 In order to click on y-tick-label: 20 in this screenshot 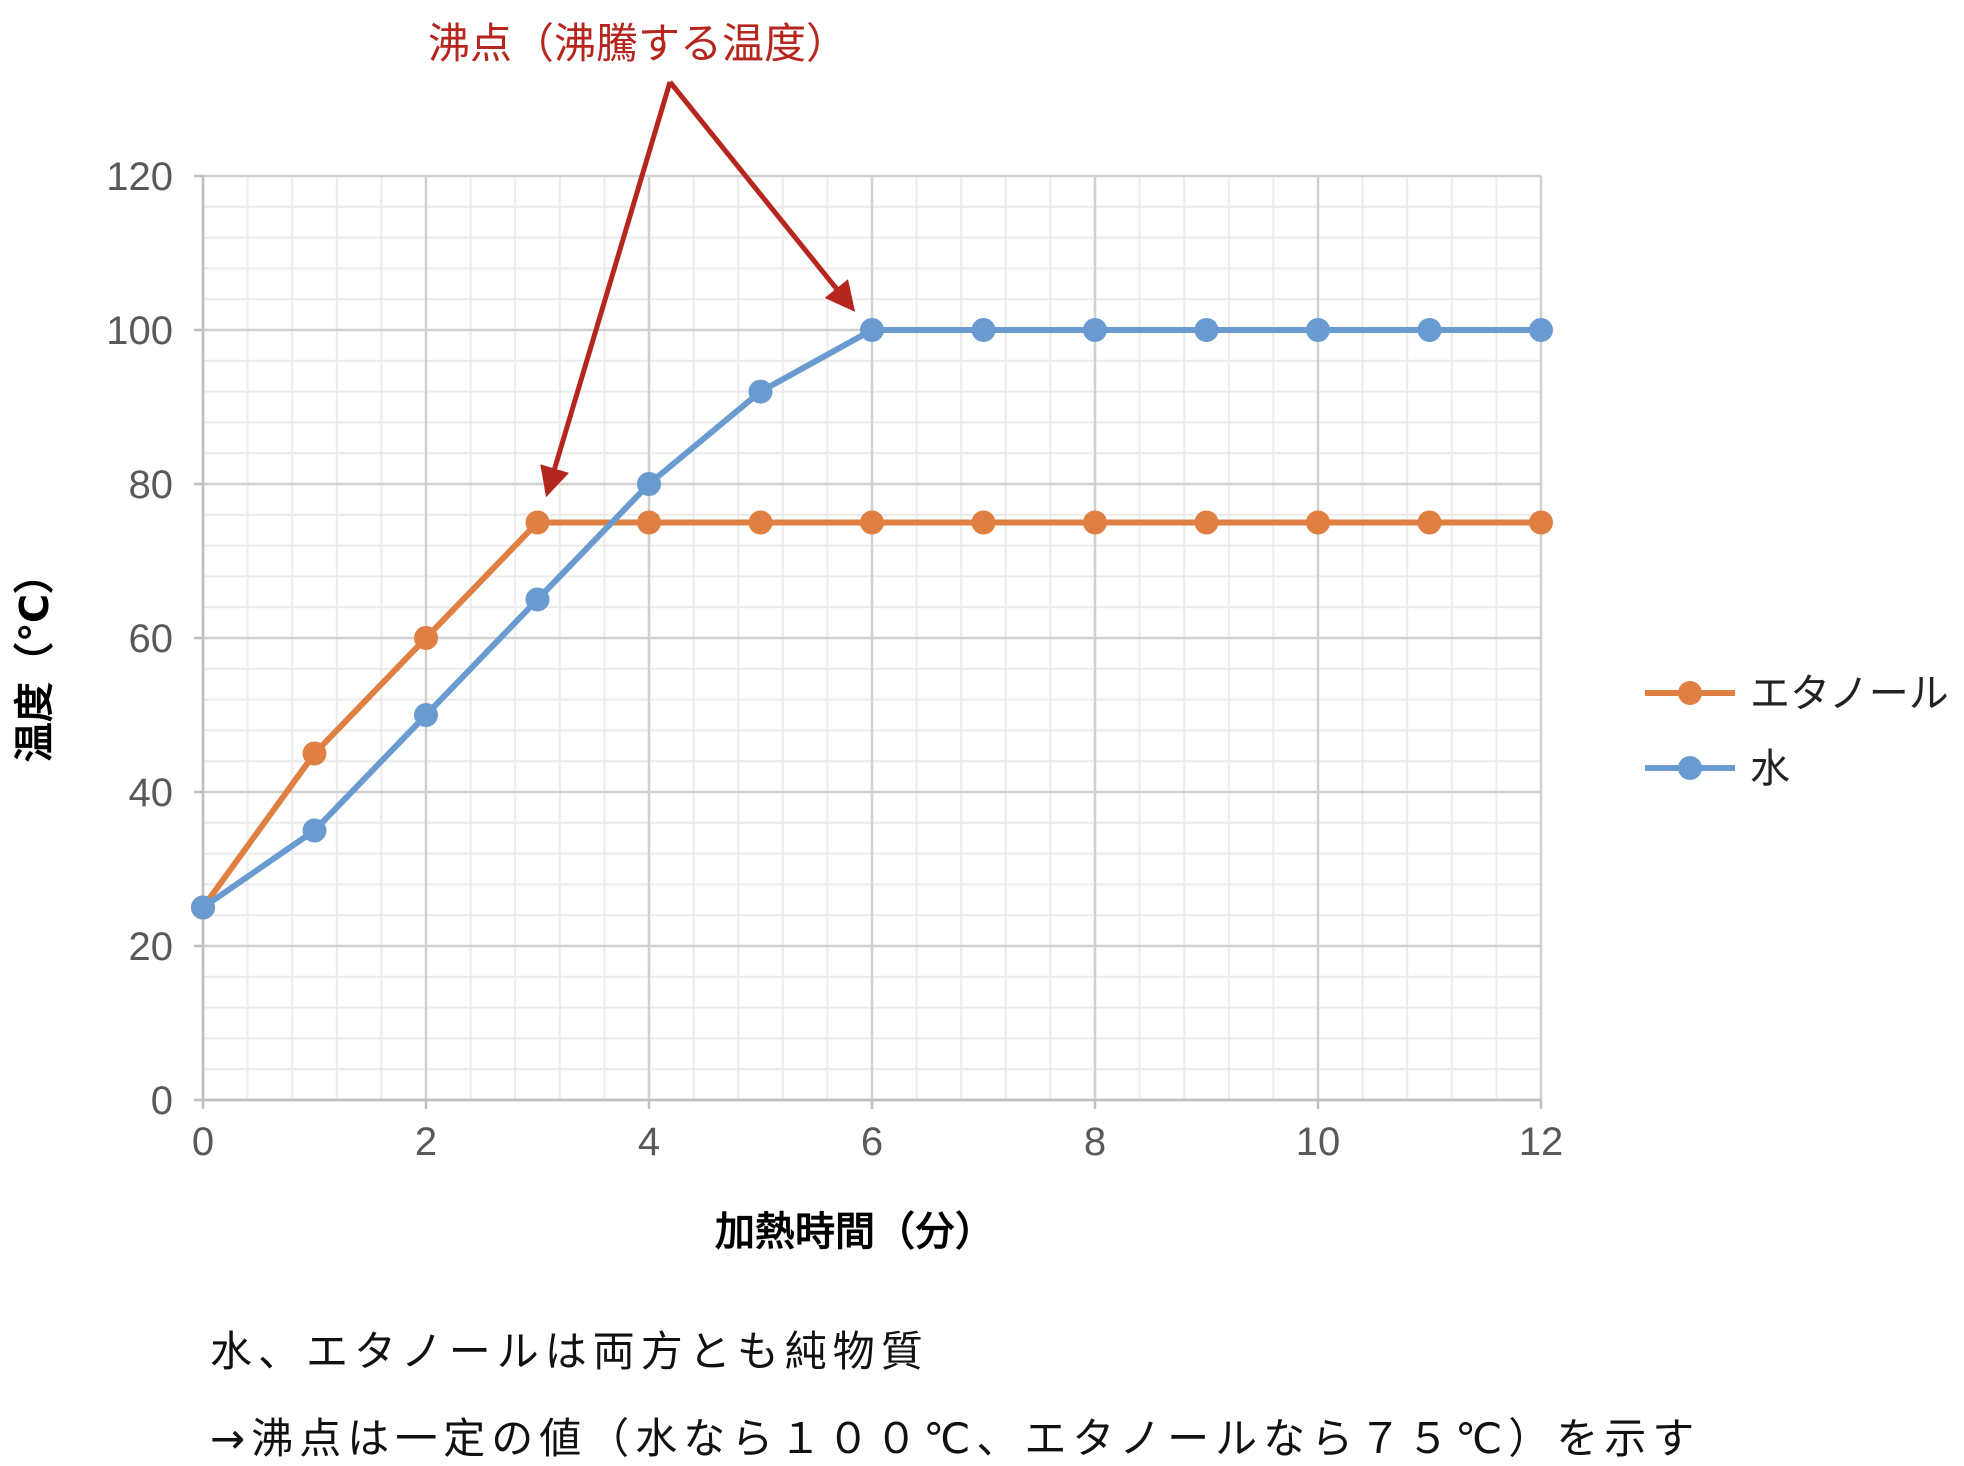, I will do `click(151, 947)`.